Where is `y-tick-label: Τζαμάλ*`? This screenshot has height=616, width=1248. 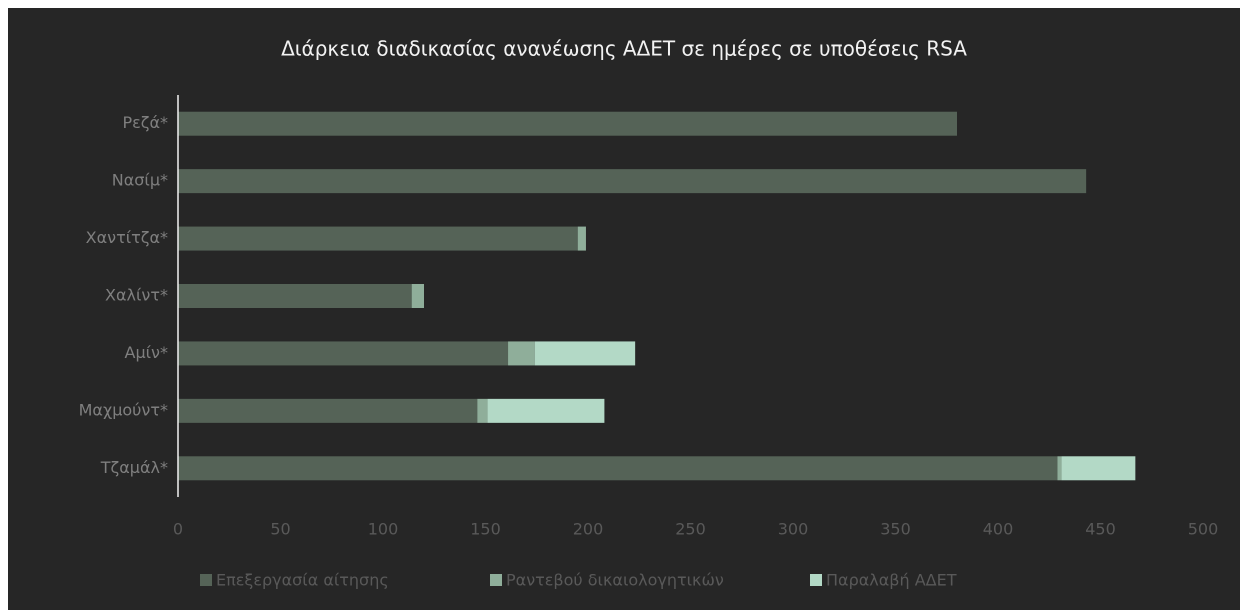
y-tick-label: Τζαμάλ* is located at coordinates (134, 467).